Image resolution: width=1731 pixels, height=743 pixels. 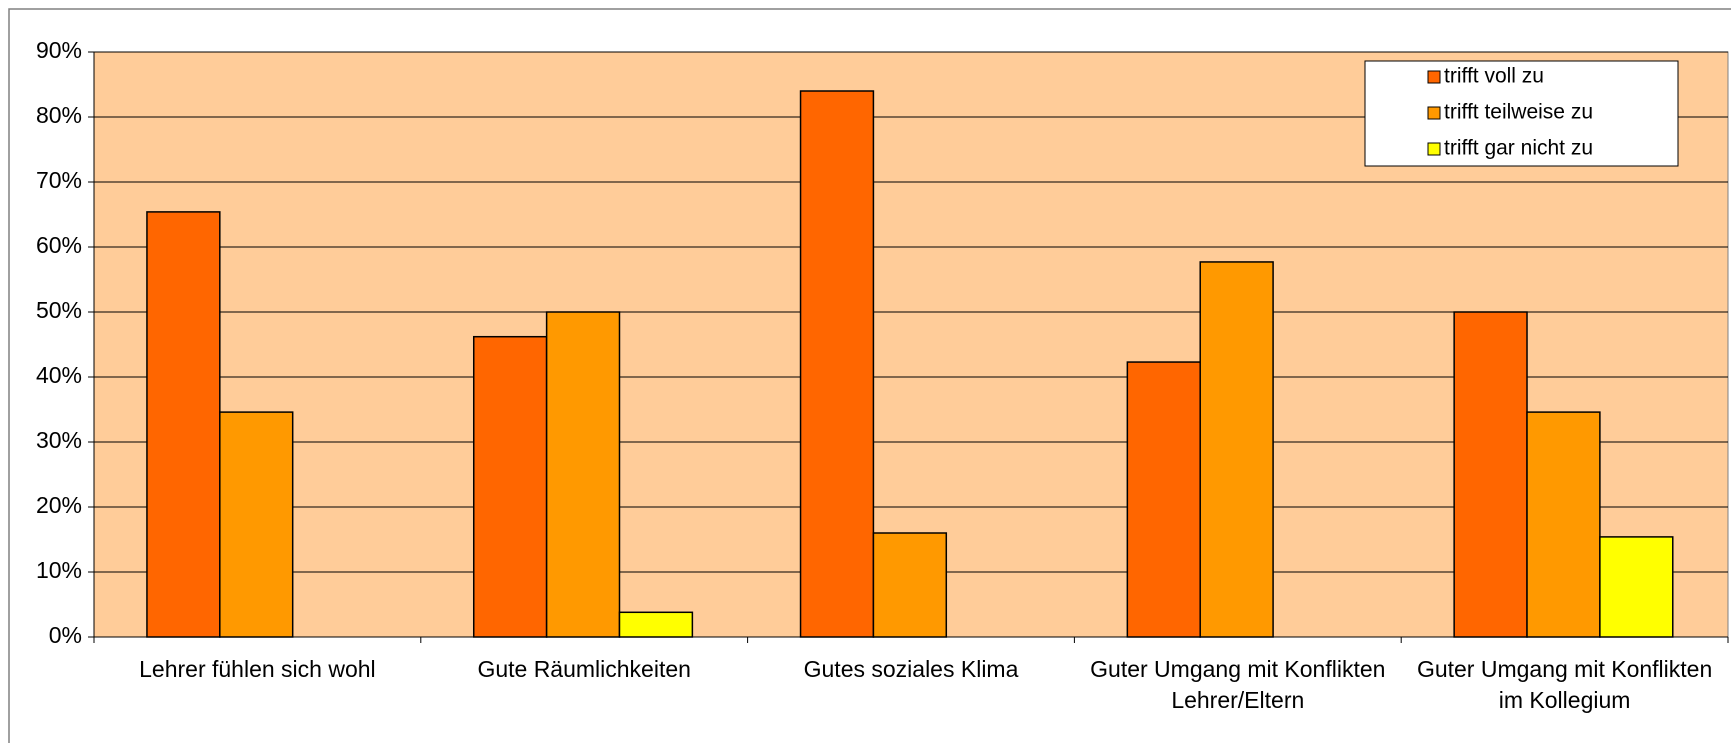 What do you see at coordinates (59, 375) in the screenshot?
I see `y-tick-label: 40%` at bounding box center [59, 375].